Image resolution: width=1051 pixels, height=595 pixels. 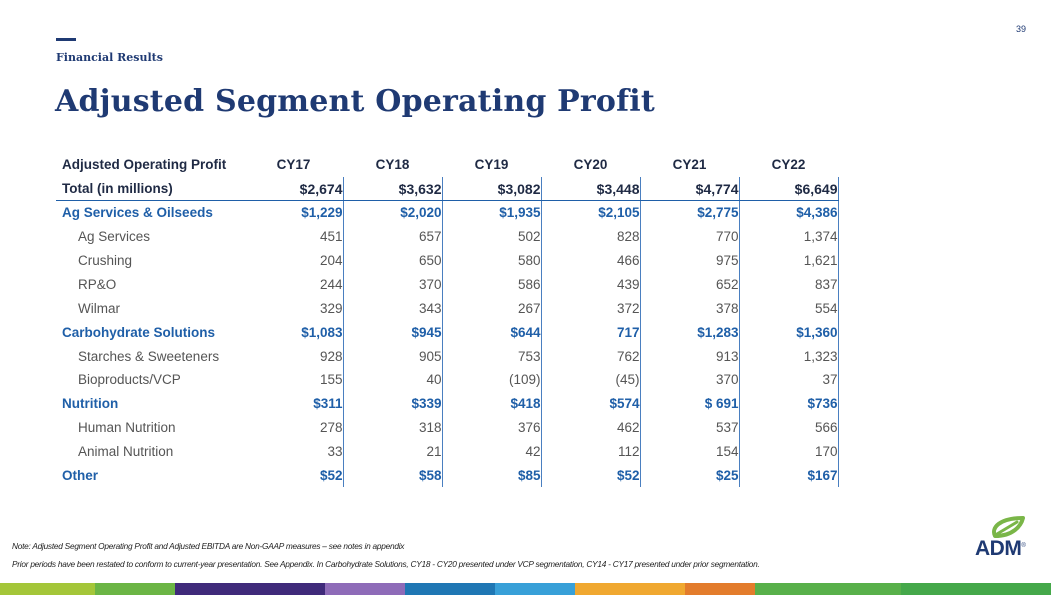 What do you see at coordinates (591, 475) in the screenshot?
I see `cell-cy20: $52` at bounding box center [591, 475].